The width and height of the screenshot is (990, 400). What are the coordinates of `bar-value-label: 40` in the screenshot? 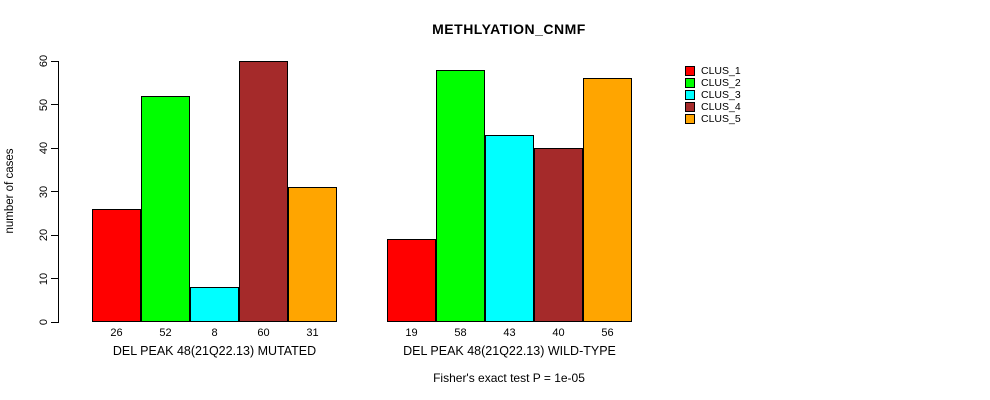 It's located at (558, 333).